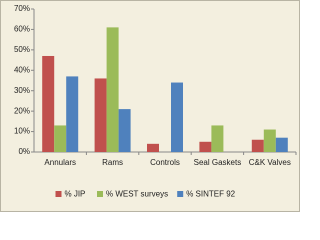  I want to click on x-tick-label: Rams, so click(112, 162).